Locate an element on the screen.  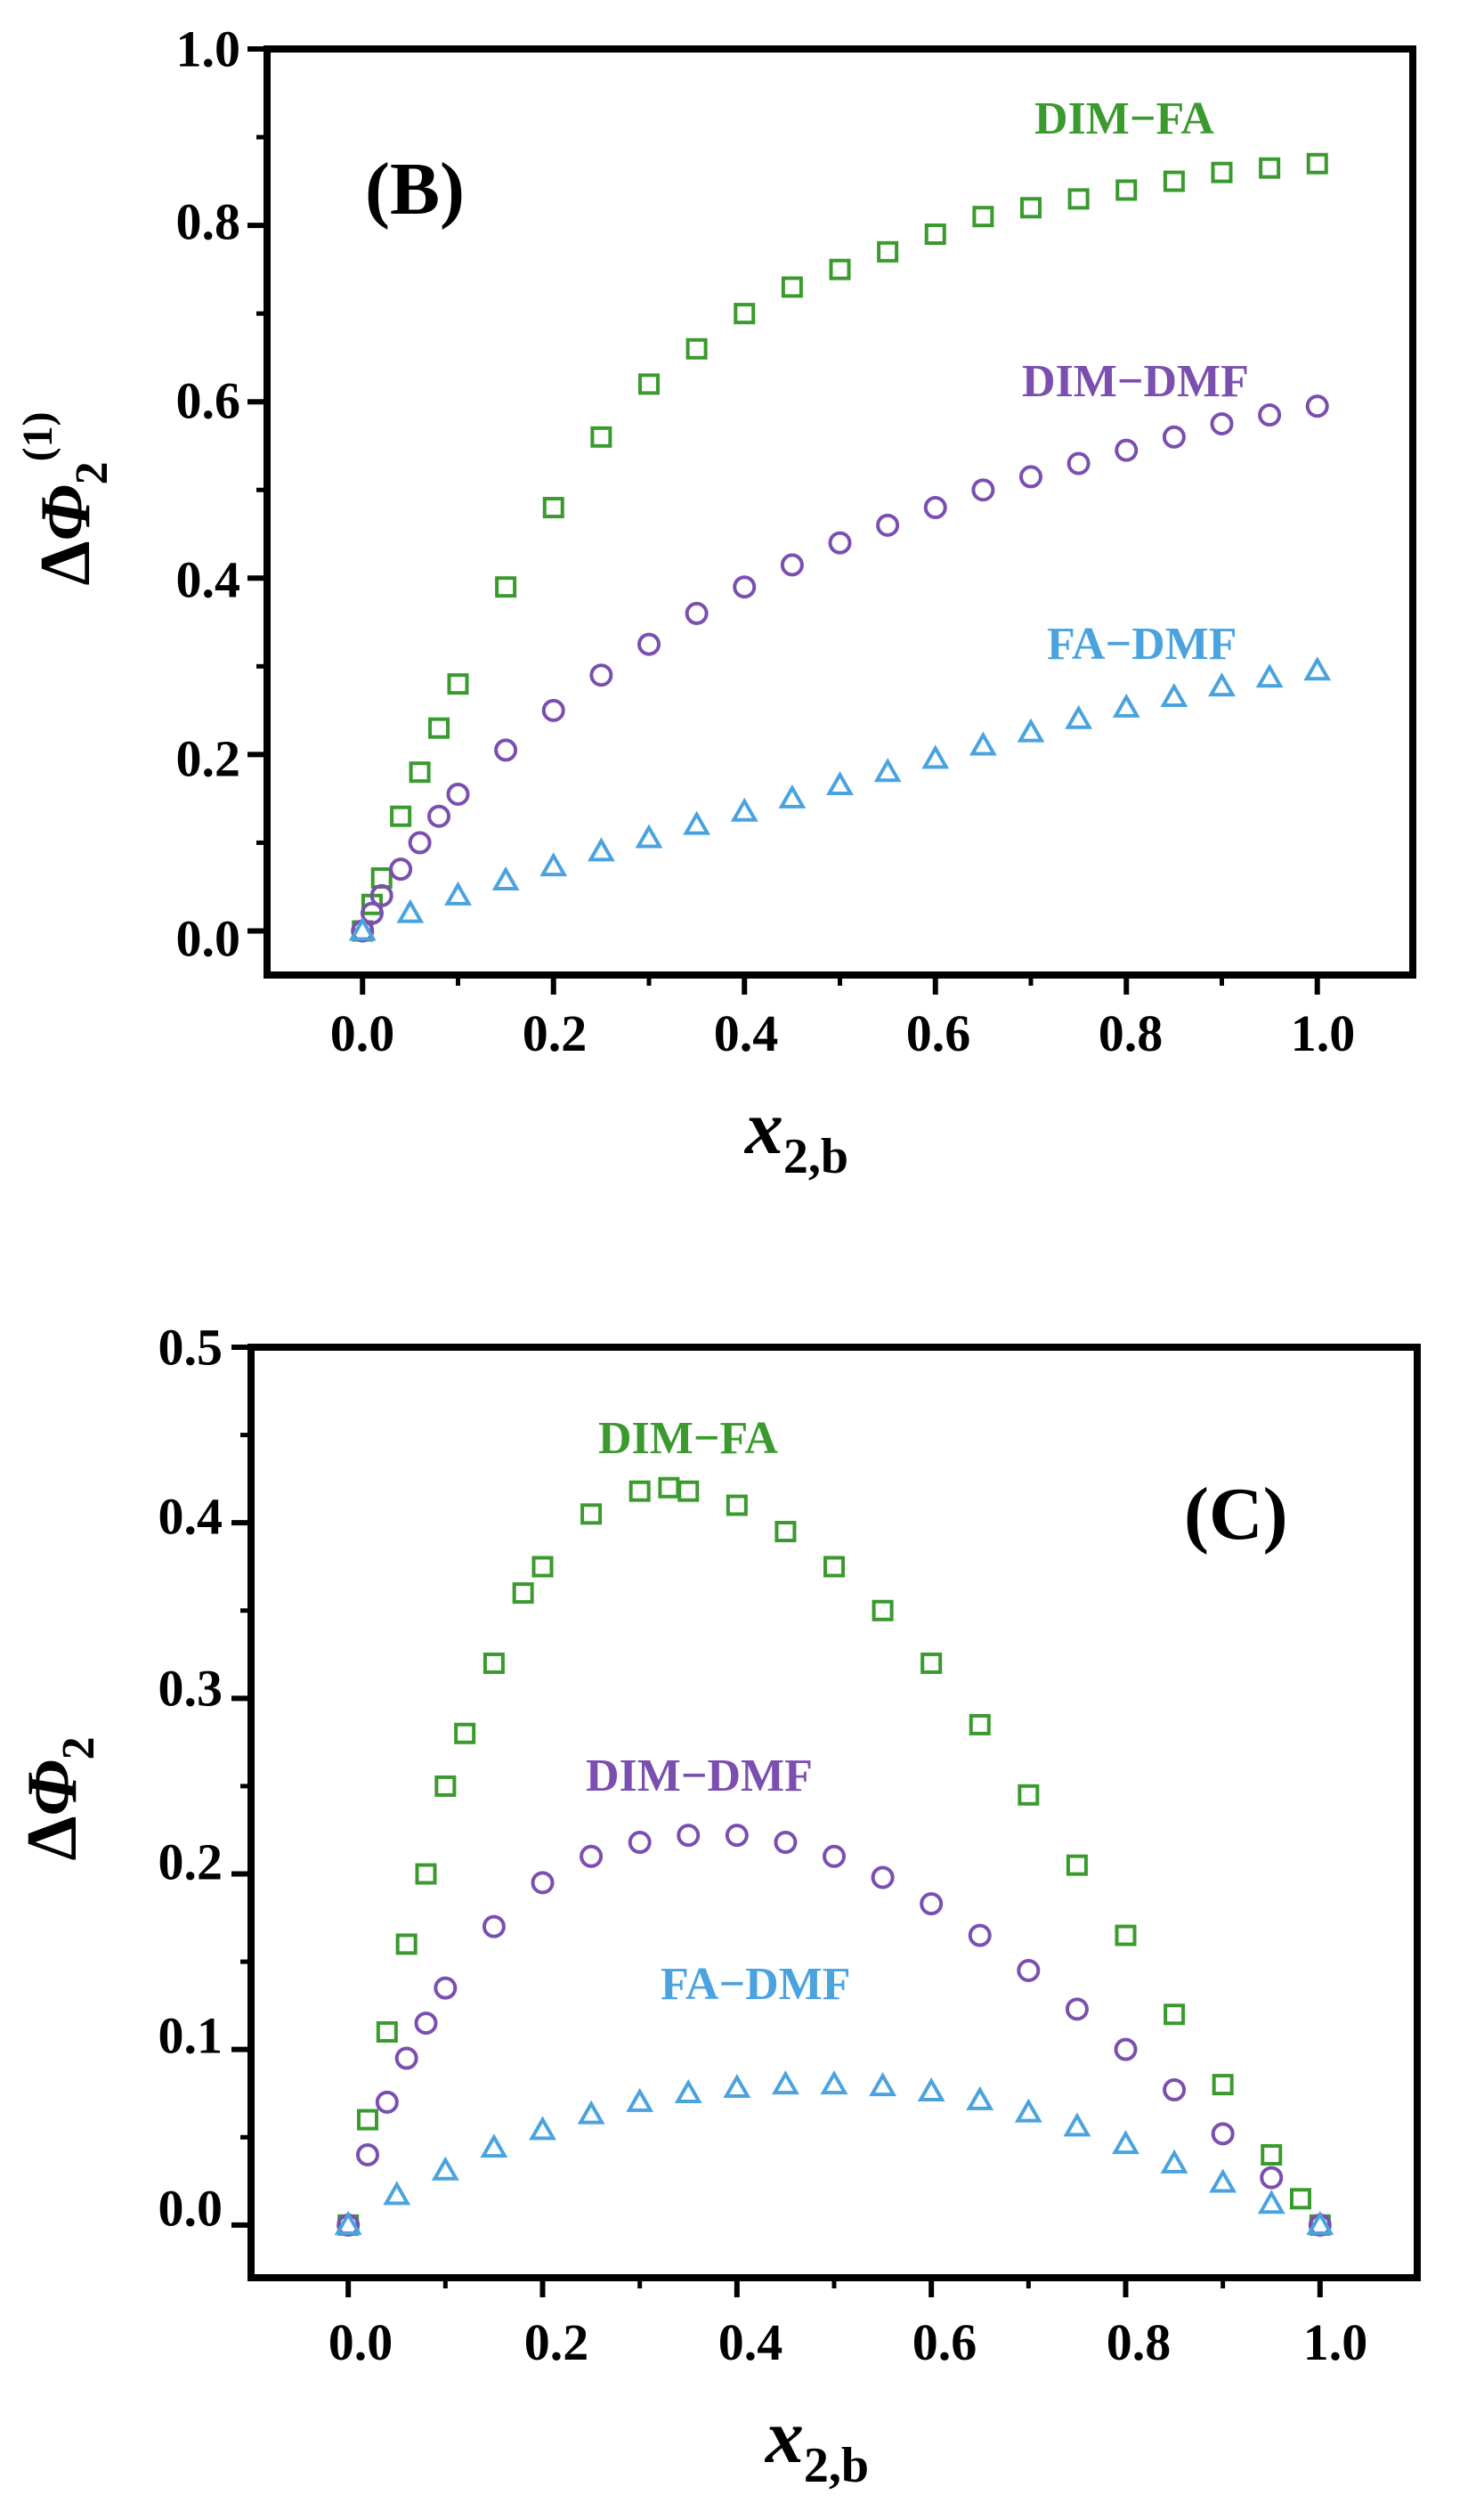
y-tick-label: 0.3 is located at coordinates (190, 1689).